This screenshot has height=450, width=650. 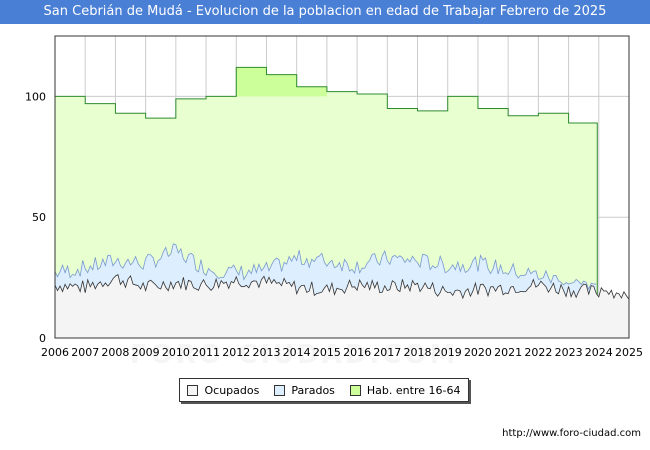 What do you see at coordinates (39, 217) in the screenshot?
I see `y-tick-50: 50` at bounding box center [39, 217].